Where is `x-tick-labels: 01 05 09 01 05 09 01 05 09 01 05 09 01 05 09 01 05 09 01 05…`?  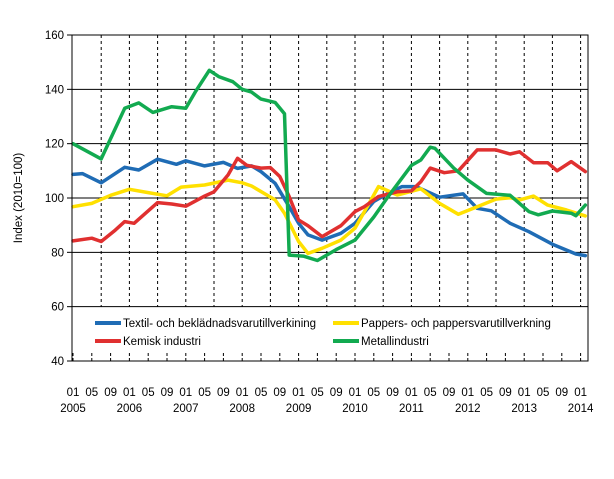
x-tick-labels: 01 05 09 01 05 09 01 05 09 01 05 09 01 05 09 01 05 09 01 05… is located at coordinates (327, 401).